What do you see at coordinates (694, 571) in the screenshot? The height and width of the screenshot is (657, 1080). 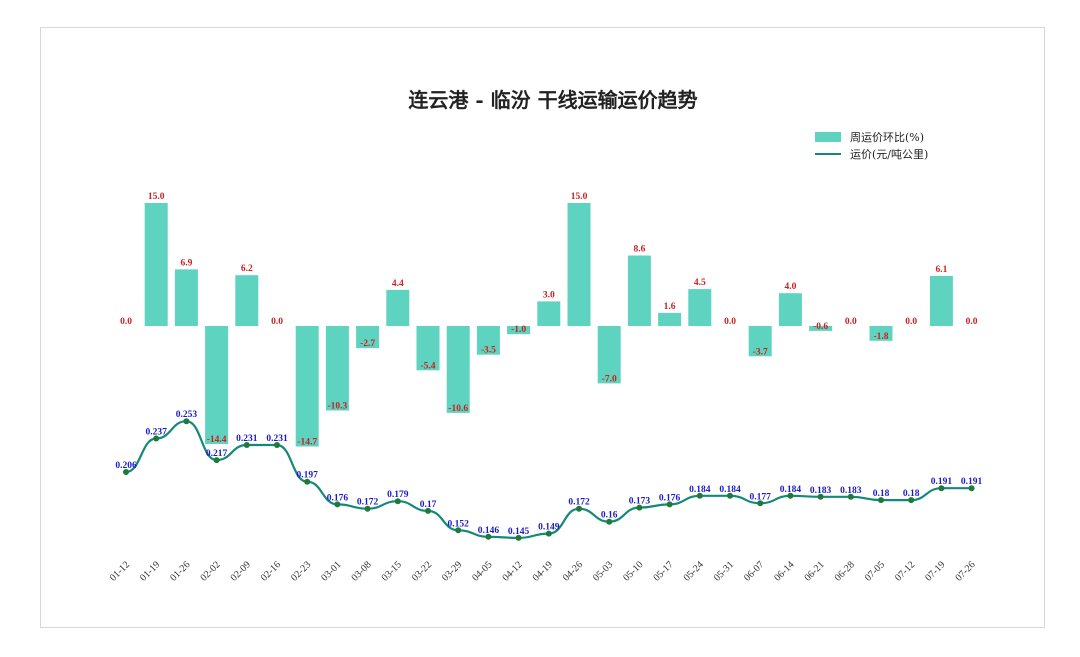 I see `x-tick-label-05-24: 05-24` at bounding box center [694, 571].